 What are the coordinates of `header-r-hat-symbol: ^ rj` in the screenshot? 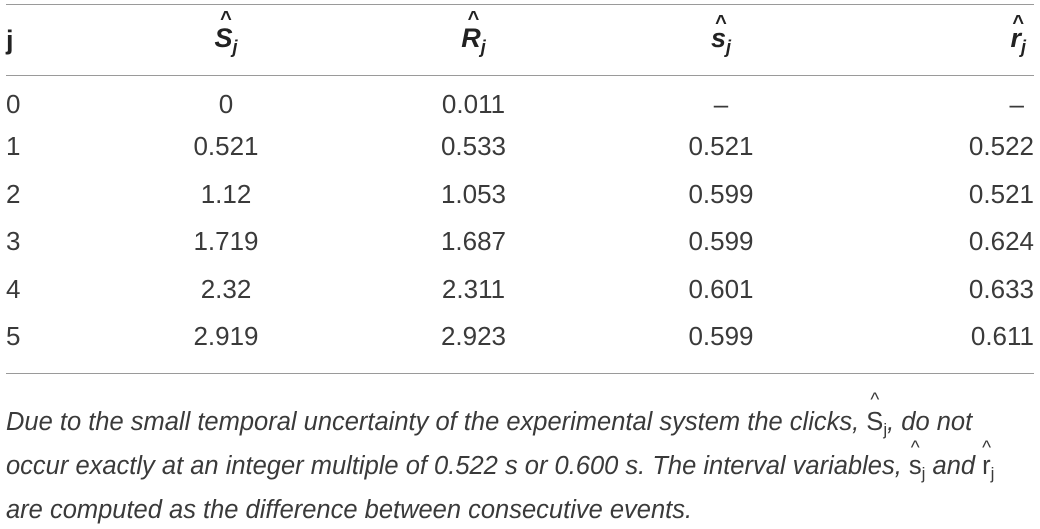 It's located at (1018, 34).